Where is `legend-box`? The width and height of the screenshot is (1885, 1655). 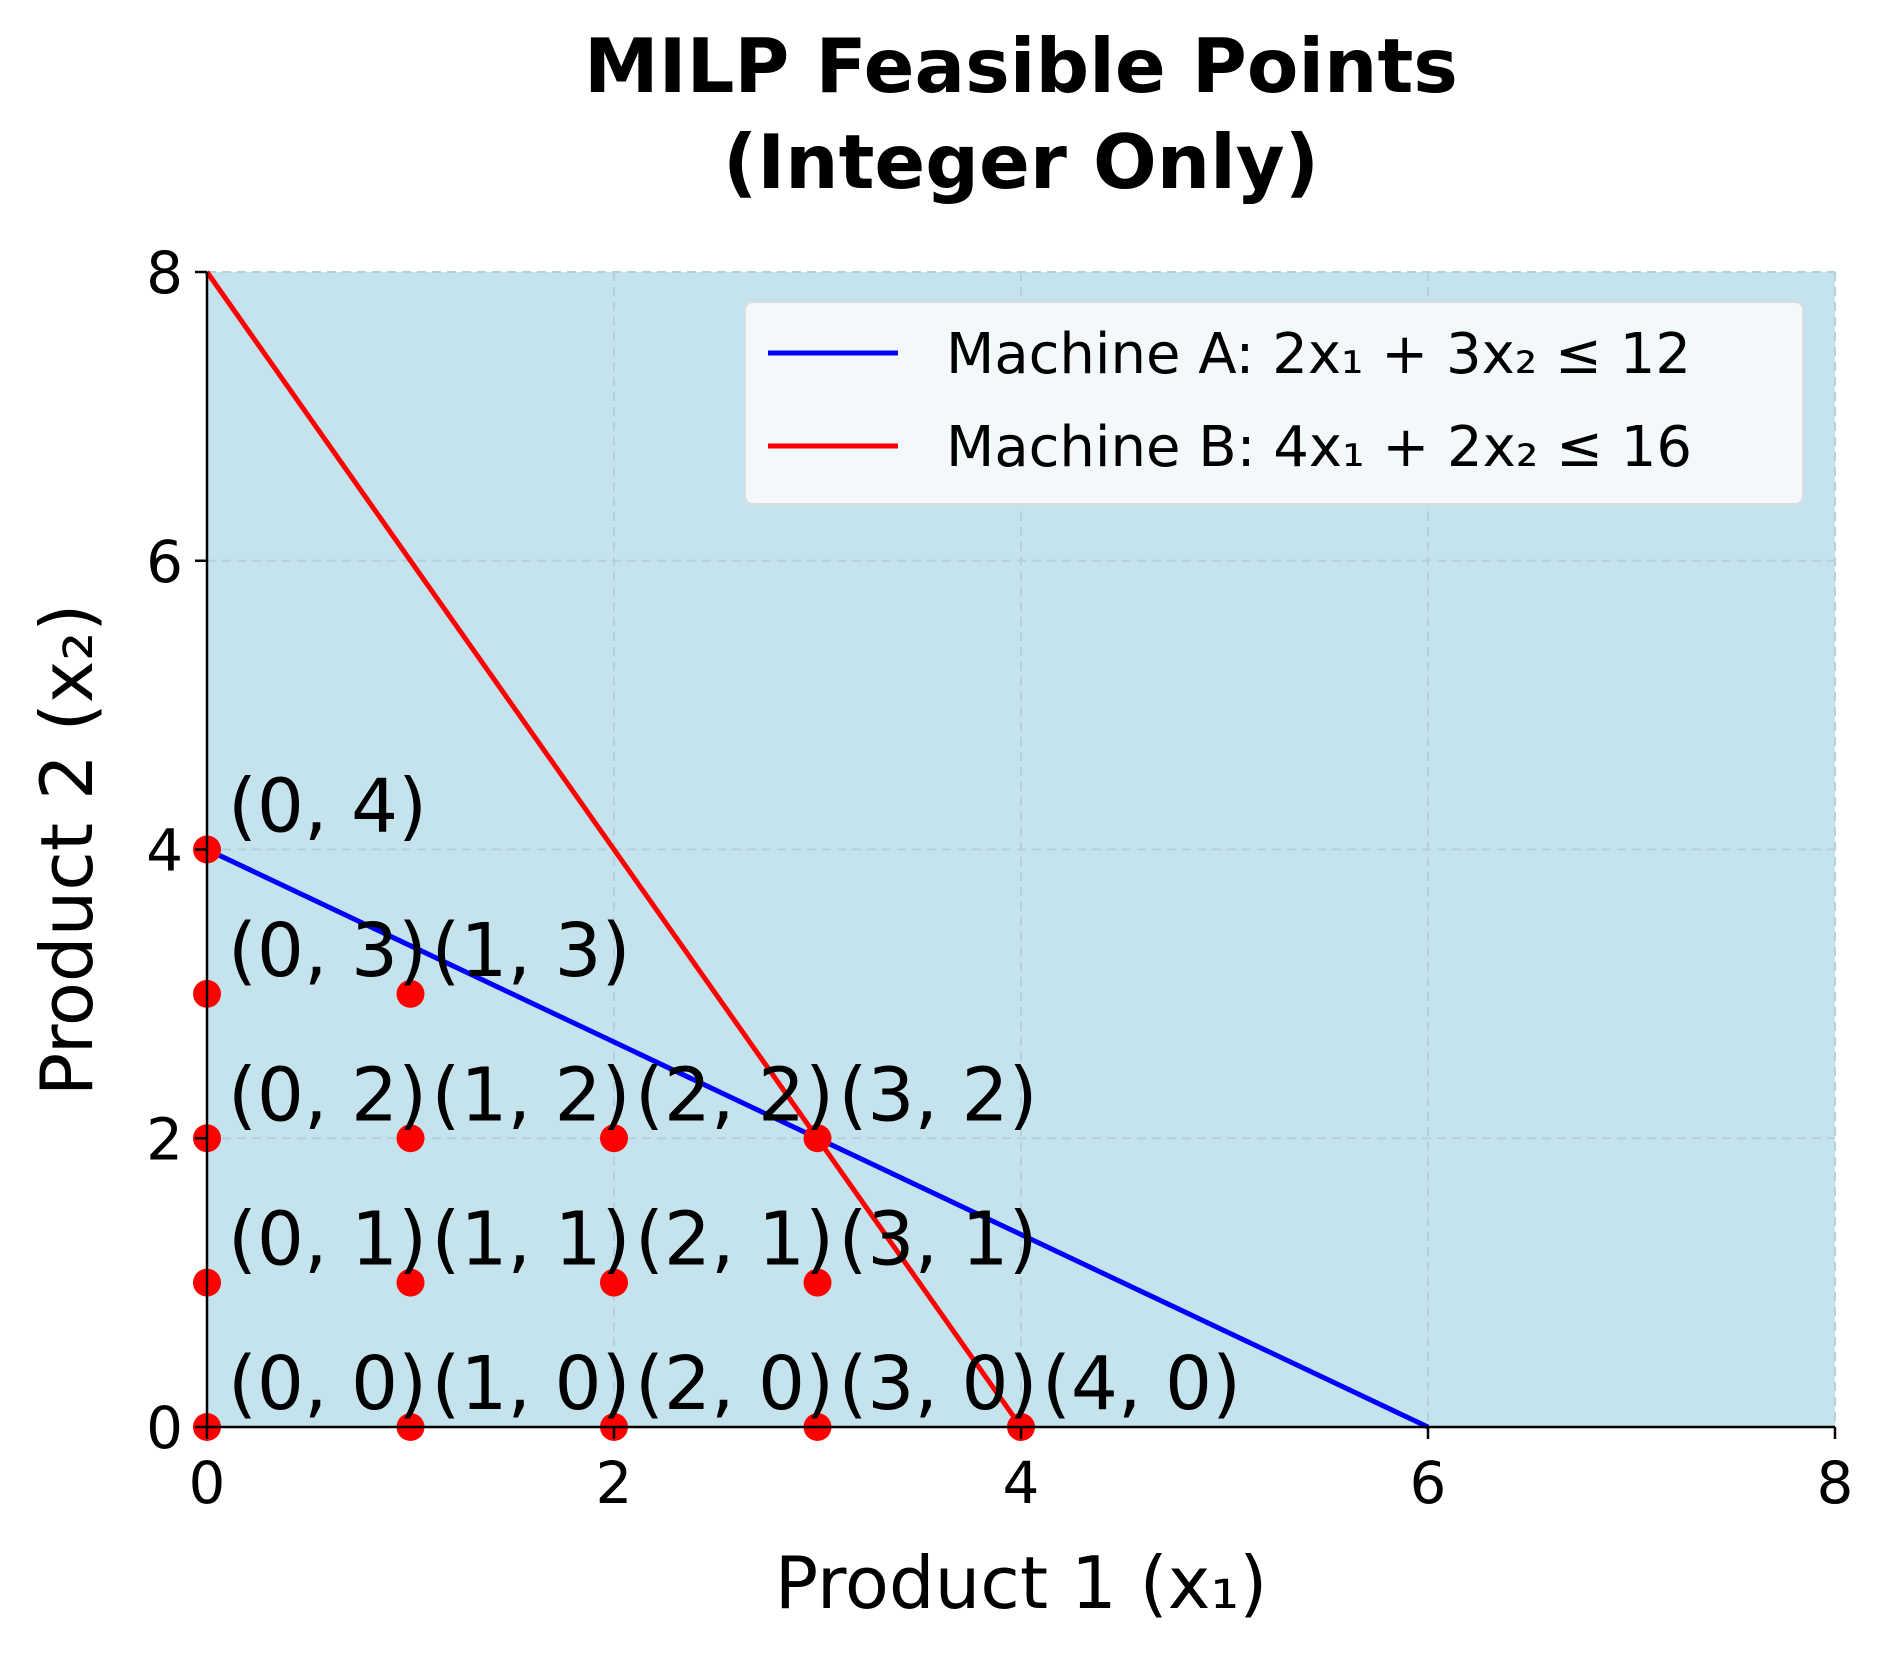 legend-box is located at coordinates (1274, 403).